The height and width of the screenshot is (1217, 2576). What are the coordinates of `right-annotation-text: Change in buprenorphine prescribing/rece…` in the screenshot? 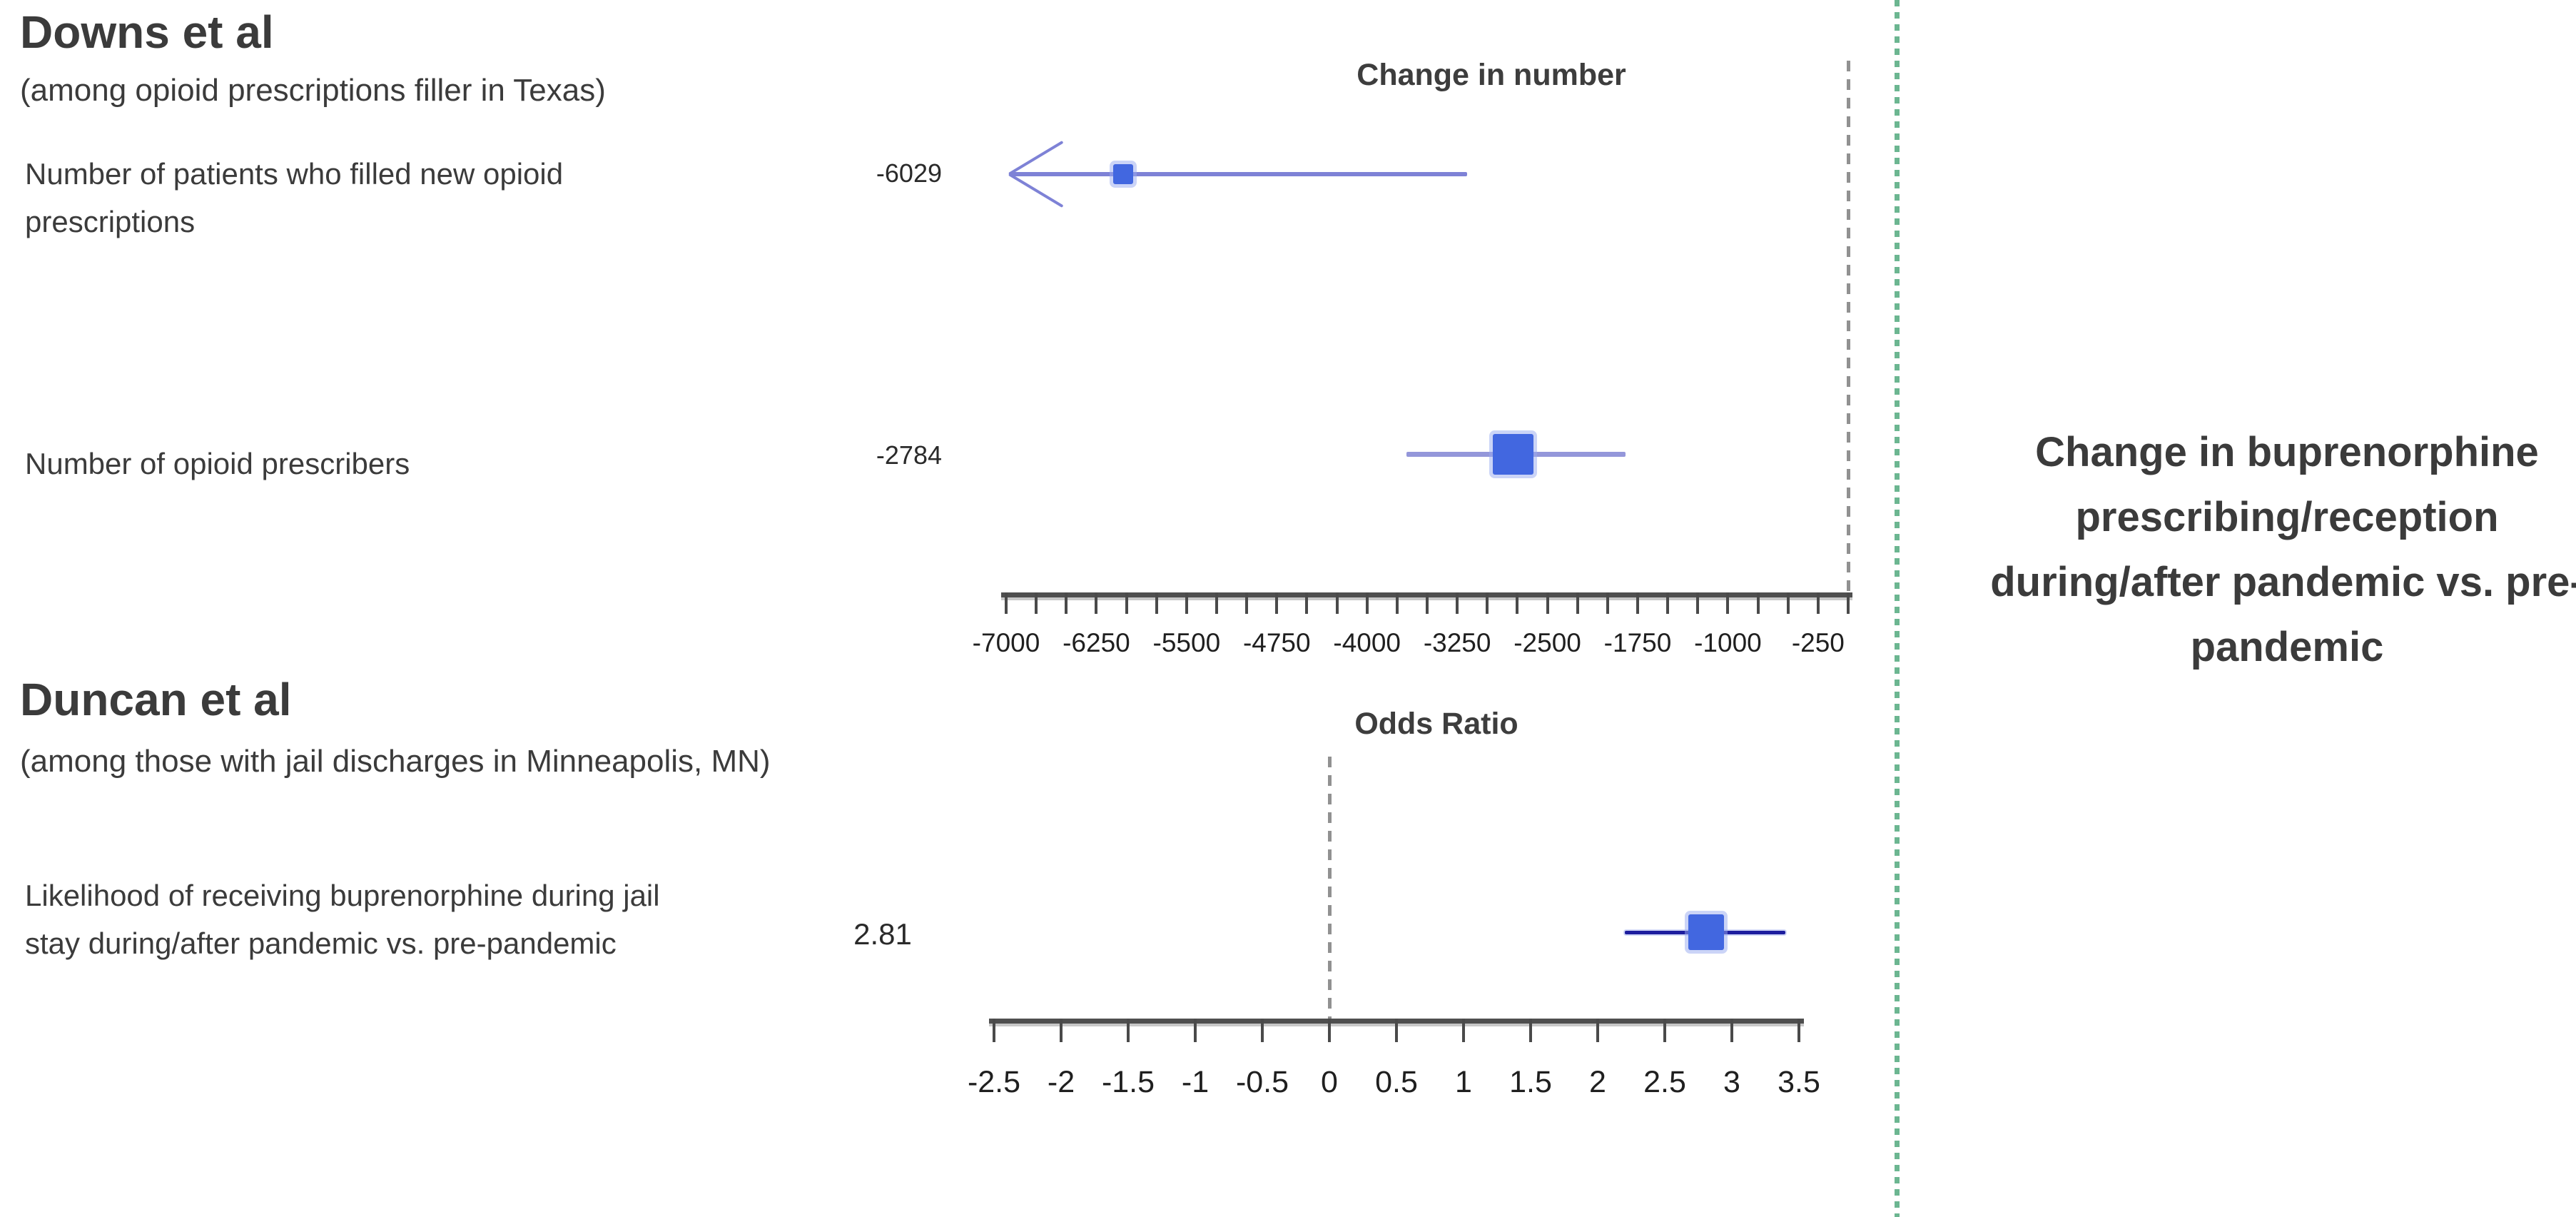 It's located at (2283, 549).